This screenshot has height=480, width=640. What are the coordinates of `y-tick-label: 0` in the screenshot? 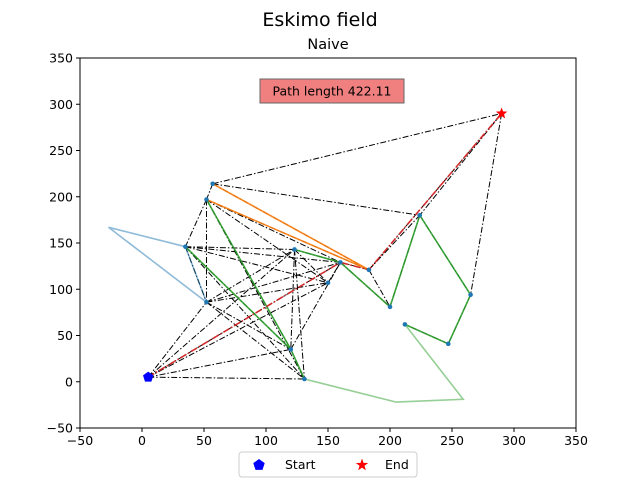 It's located at (69, 381).